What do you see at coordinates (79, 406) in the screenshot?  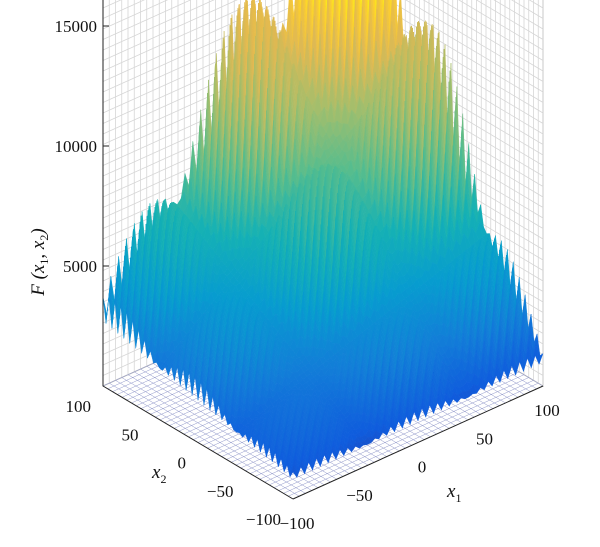 I see `y-tick-label: 100` at bounding box center [79, 406].